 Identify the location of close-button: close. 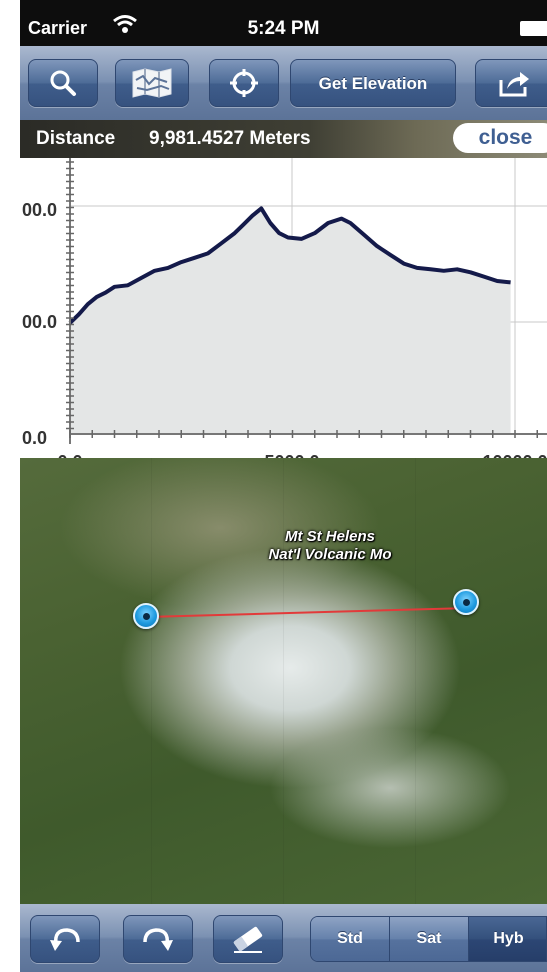
(500, 138).